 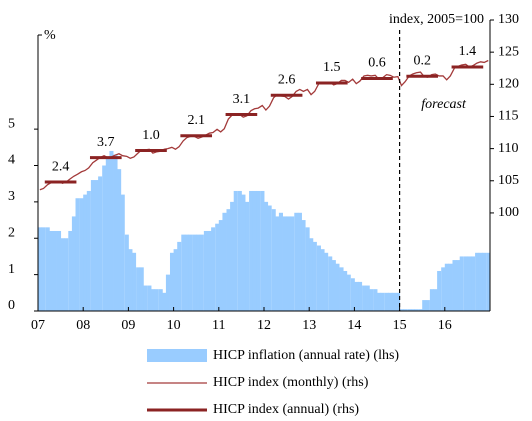 I want to click on x-tick-label: 08, so click(x=83, y=325).